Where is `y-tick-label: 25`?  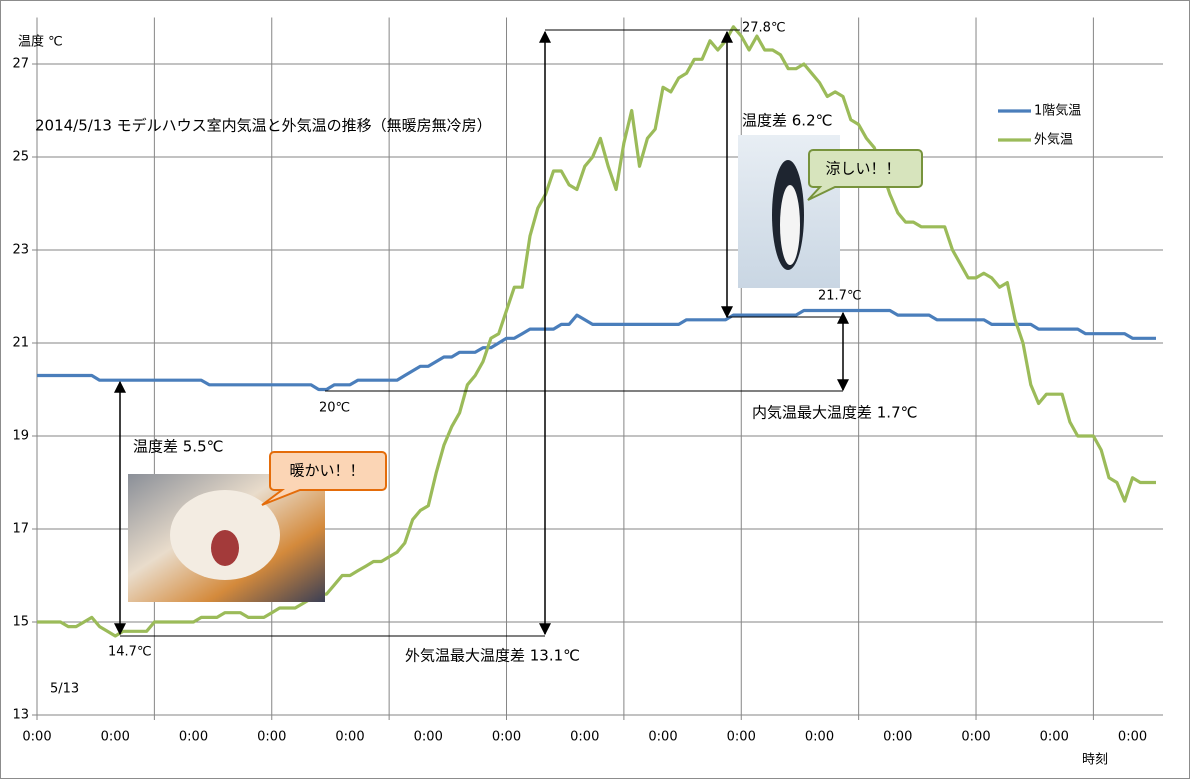
y-tick-label: 25 is located at coordinates (20, 157).